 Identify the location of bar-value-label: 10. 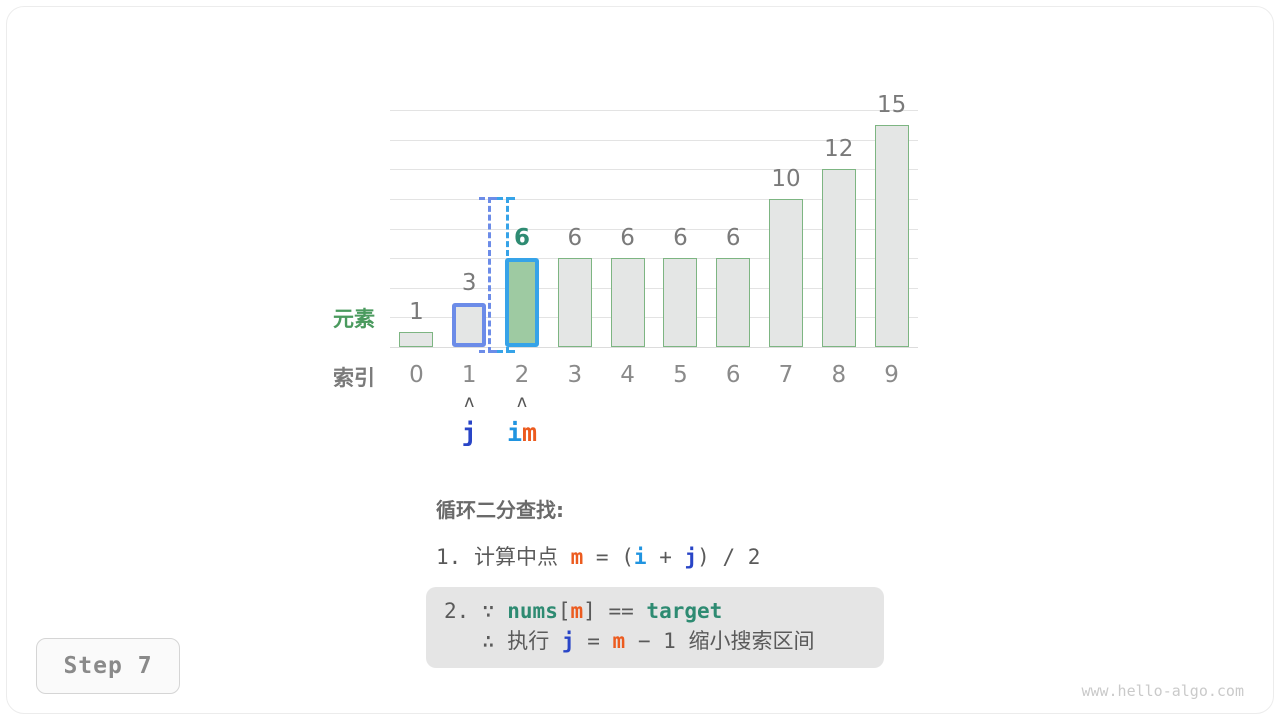
(786, 178).